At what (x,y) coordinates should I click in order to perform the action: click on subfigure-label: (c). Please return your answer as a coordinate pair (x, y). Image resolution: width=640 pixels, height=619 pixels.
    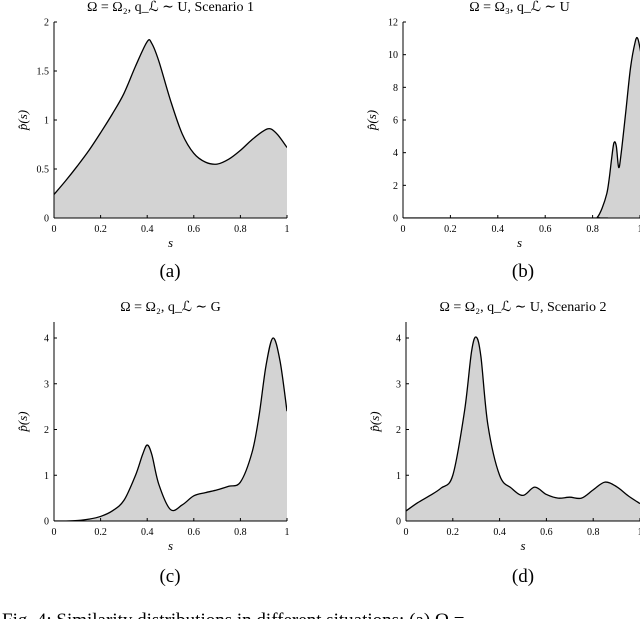
    Looking at the image, I should click on (169, 576).